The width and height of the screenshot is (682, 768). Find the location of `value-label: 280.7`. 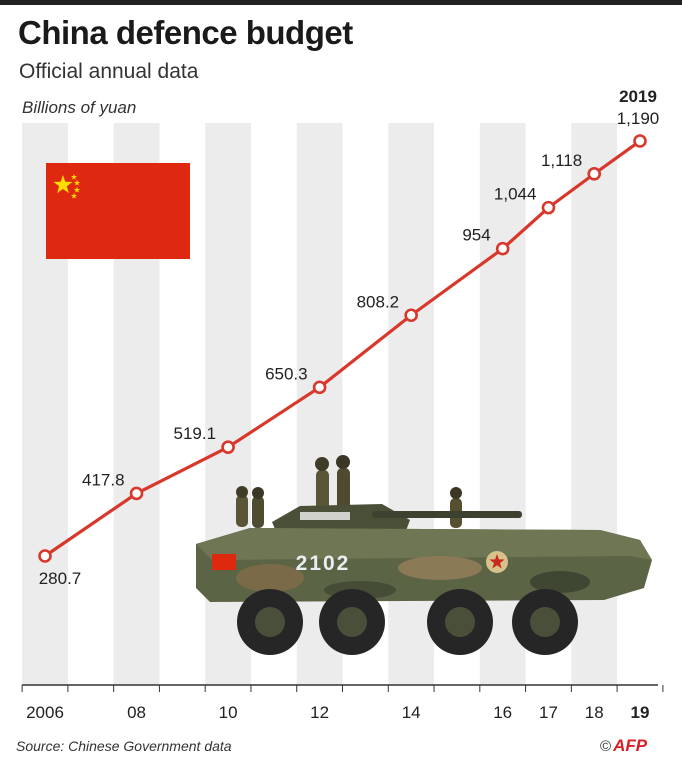

value-label: 280.7 is located at coordinates (60, 578).